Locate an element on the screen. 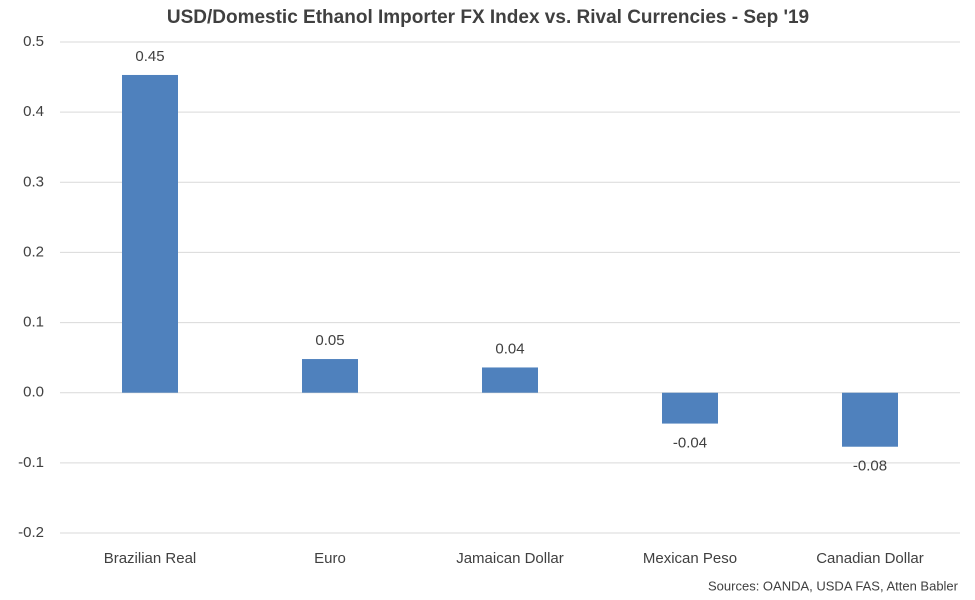  x-tick-label: Euro is located at coordinates (330, 558).